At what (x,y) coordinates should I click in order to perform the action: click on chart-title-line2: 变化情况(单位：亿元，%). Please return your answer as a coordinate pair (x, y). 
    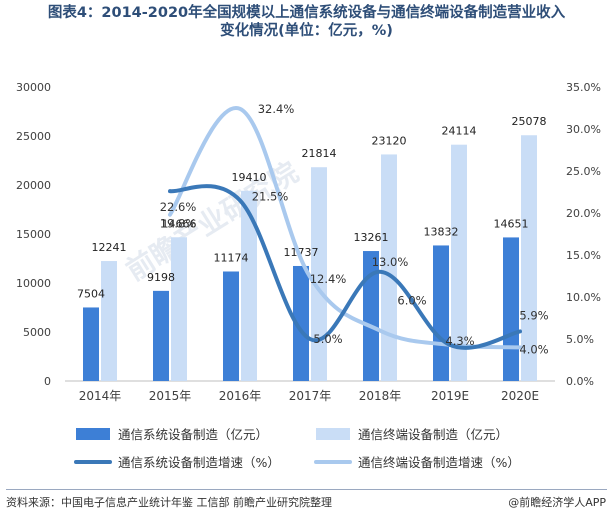
    Looking at the image, I should click on (306, 31).